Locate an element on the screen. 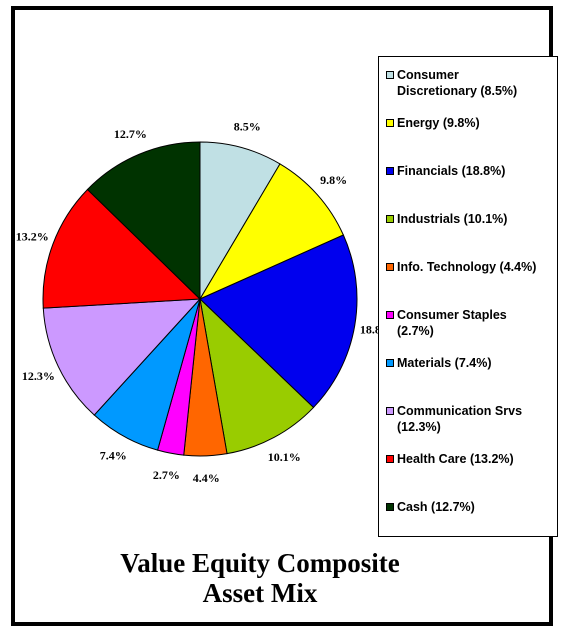 The image size is (569, 626). legend-label-9: Cash (12.7%) is located at coordinates (436, 507).